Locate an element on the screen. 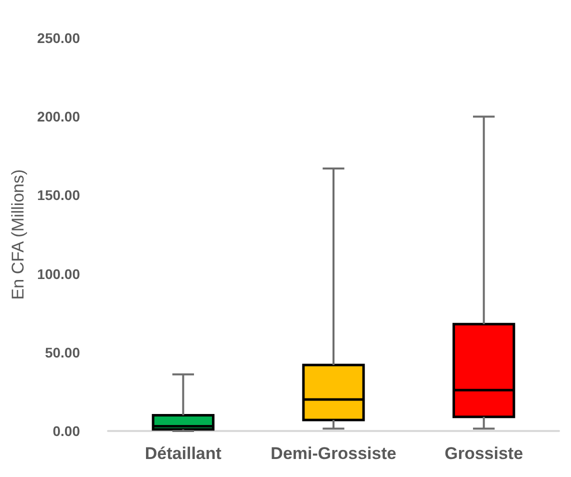 This screenshot has width=571, height=477. y-tick-label: 150.00 is located at coordinates (58, 195).